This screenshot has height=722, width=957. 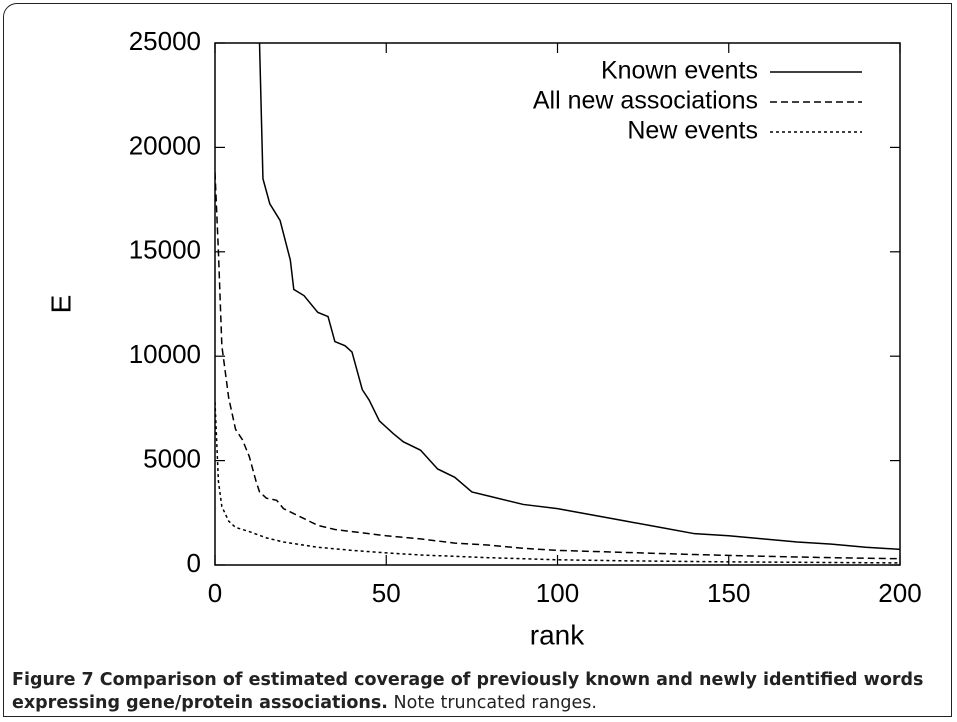 What do you see at coordinates (692, 131) in the screenshot?
I see `legend-label: New events` at bounding box center [692, 131].